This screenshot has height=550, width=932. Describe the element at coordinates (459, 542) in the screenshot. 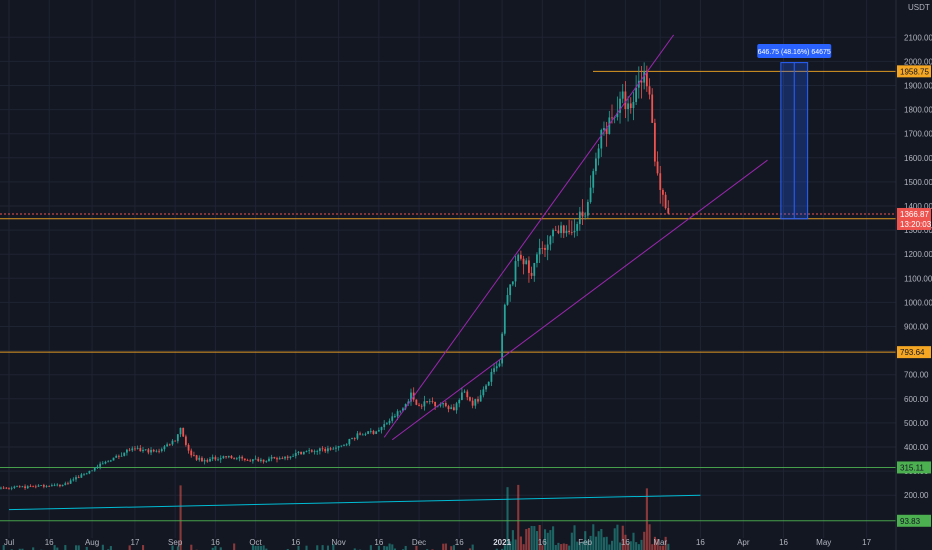

I see `x-tick-label: 16` at that location.